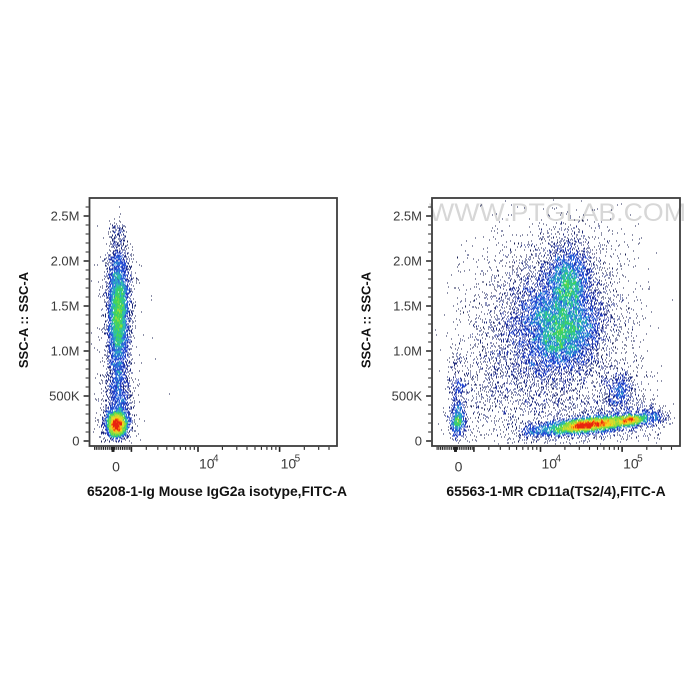 The width and height of the screenshot is (700, 700). Describe the element at coordinates (555, 491) in the screenshot. I see `svg-text: 65563-1-MR CD11a(TS2/4),FITC-A` at that location.